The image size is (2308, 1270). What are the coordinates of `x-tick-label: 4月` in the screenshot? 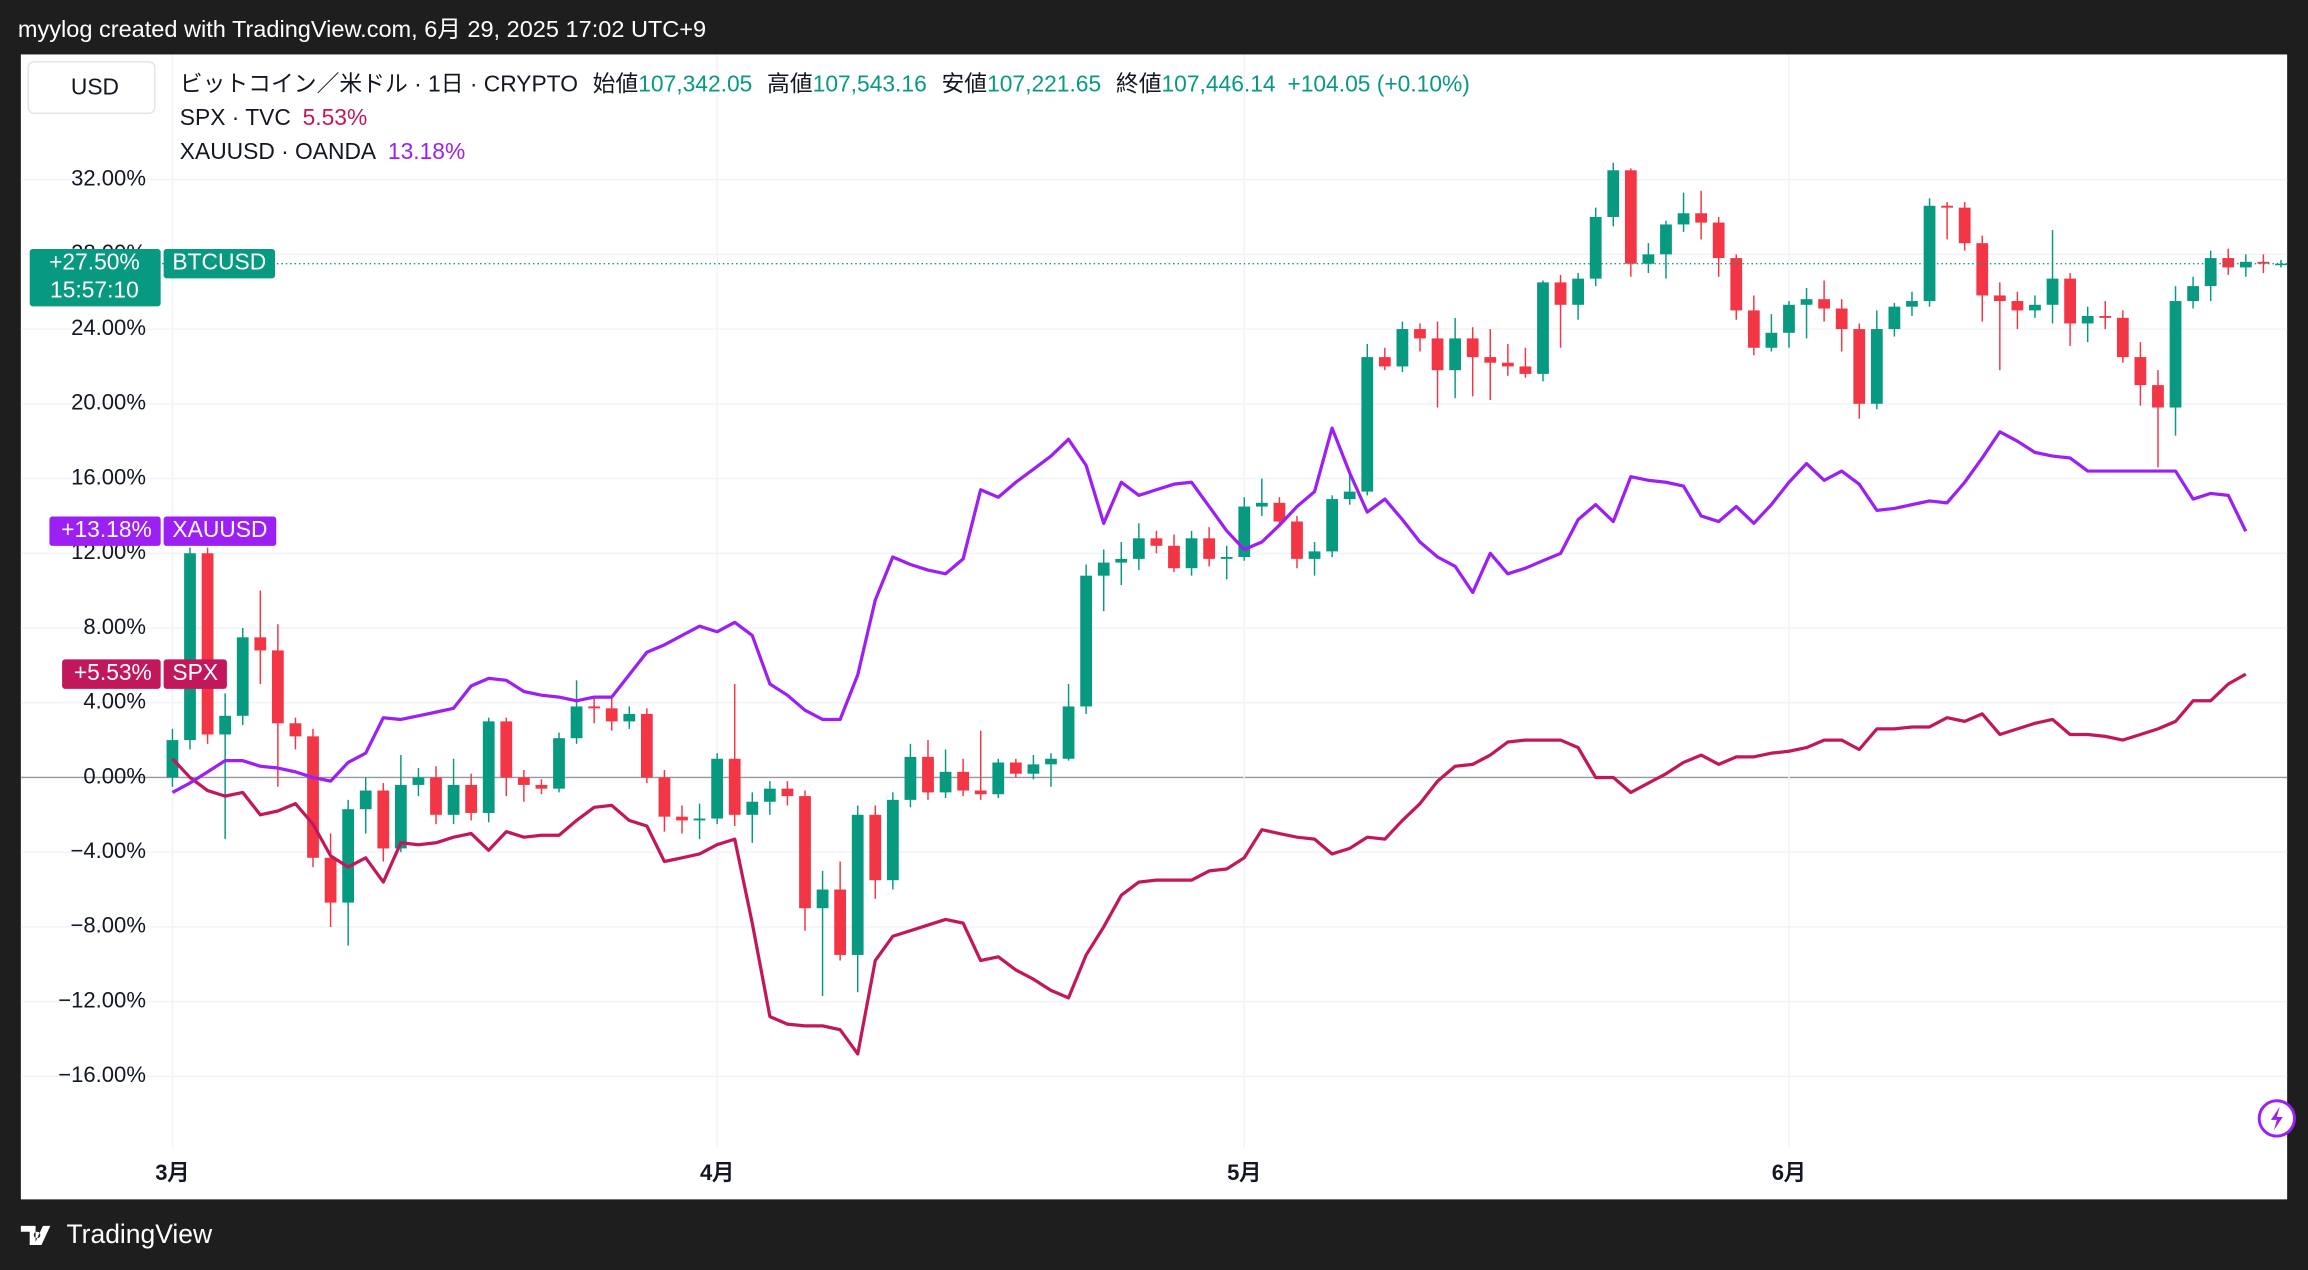 It's located at (717, 1172).